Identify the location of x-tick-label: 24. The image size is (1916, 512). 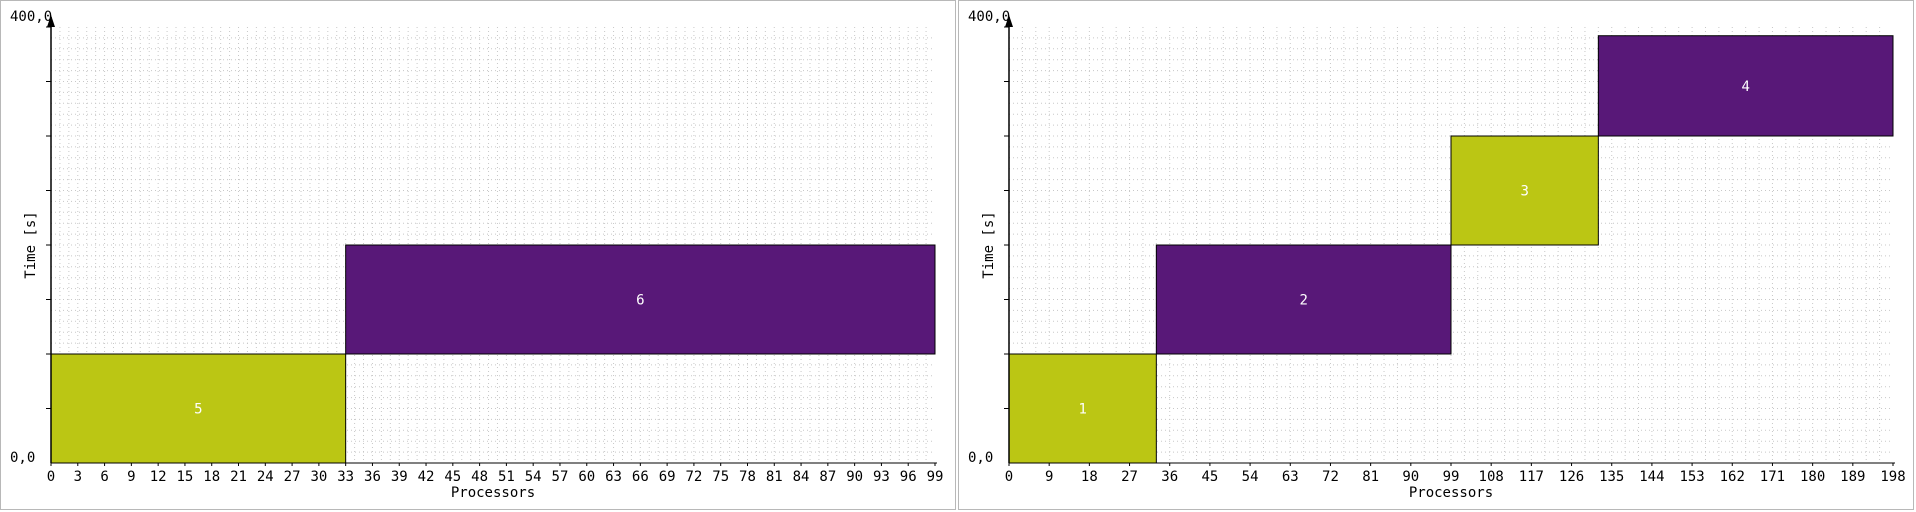
(265, 477).